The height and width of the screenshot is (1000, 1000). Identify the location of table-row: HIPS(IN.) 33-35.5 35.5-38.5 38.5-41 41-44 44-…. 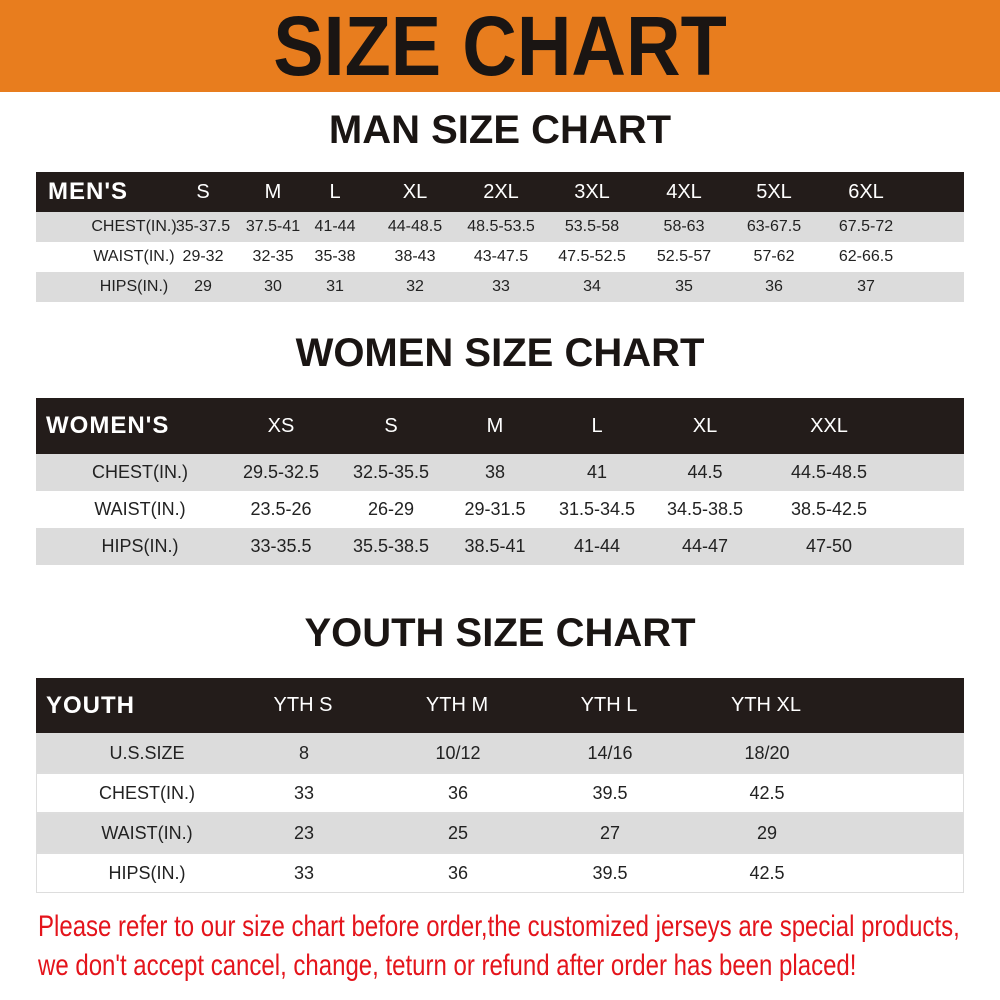
(500, 546).